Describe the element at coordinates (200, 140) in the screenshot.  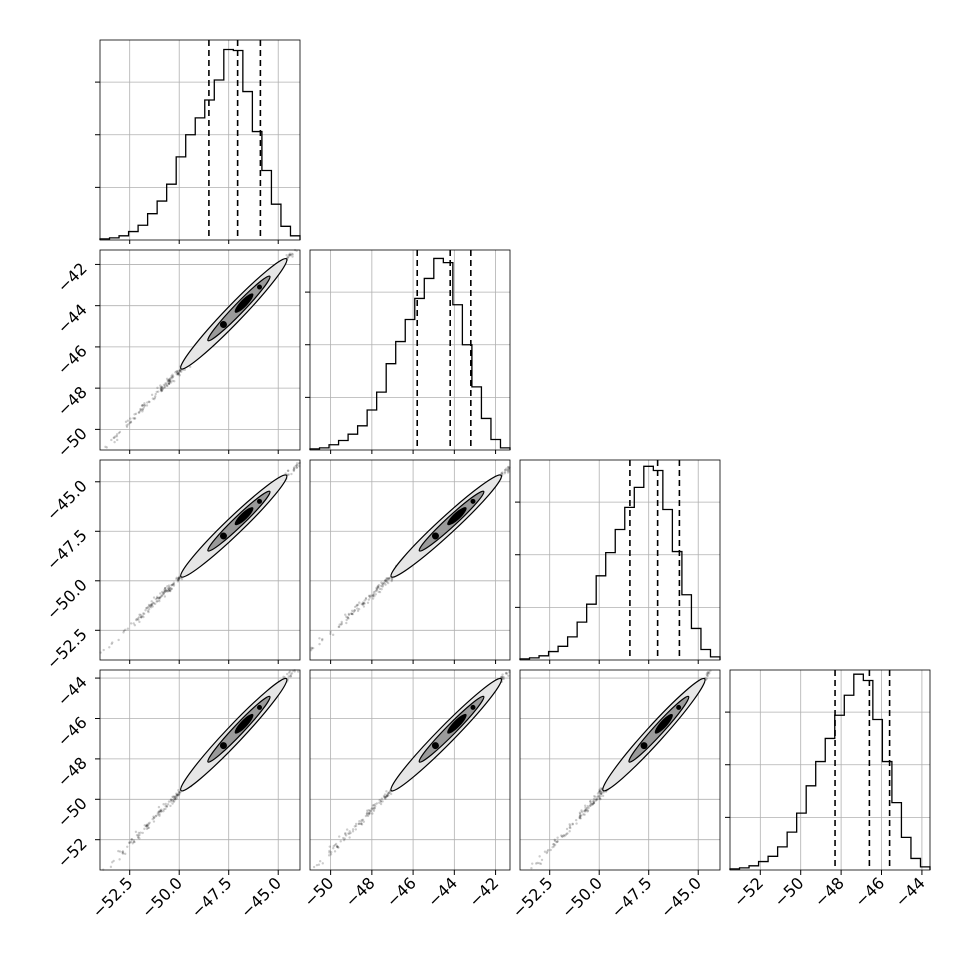
I see `panel-frame-hist` at that location.